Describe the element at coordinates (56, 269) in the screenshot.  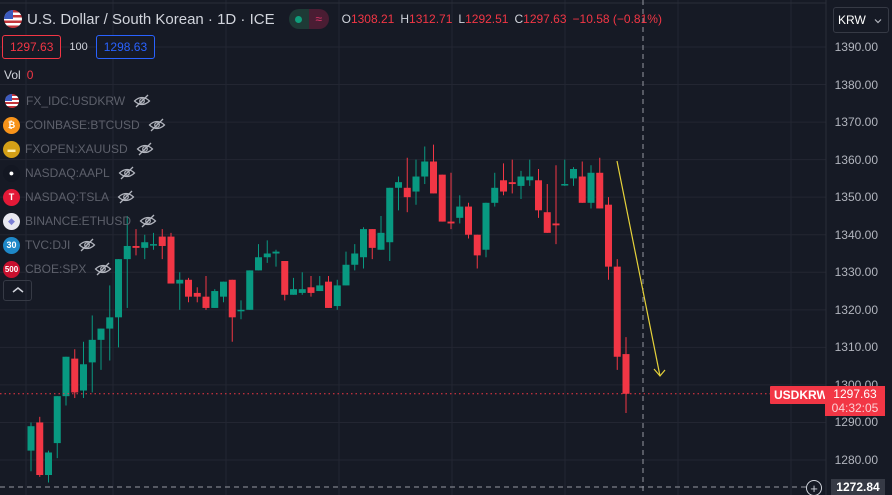
I see `legend-symbol: CBOE:SPX` at that location.